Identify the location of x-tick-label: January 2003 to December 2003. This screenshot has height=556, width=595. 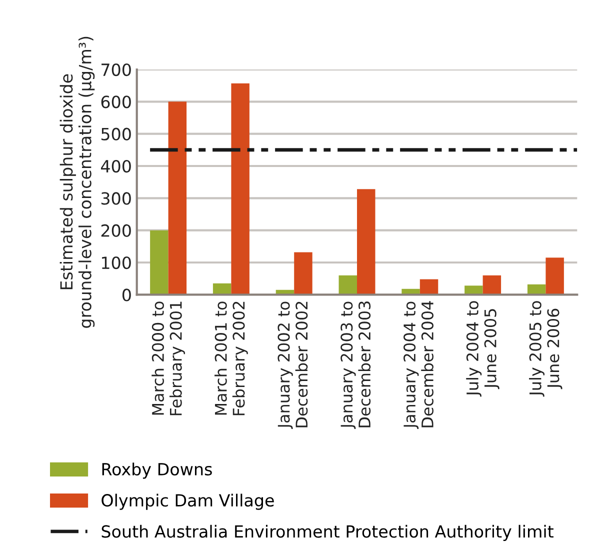
(355, 366).